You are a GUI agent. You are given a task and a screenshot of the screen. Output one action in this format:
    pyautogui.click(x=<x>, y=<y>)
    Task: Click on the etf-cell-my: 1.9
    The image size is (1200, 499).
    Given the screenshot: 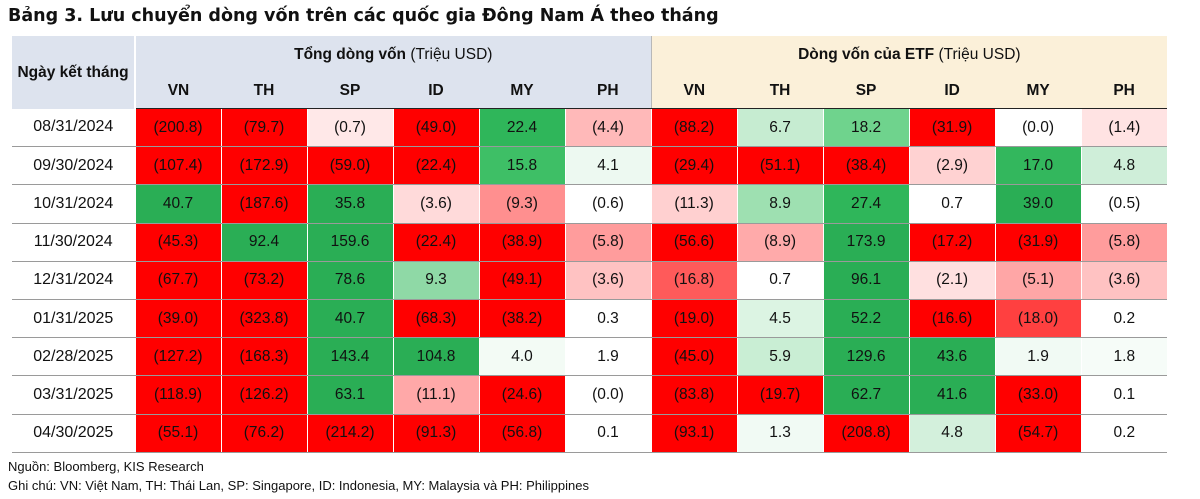 What is the action you would take?
    pyautogui.click(x=1038, y=357)
    